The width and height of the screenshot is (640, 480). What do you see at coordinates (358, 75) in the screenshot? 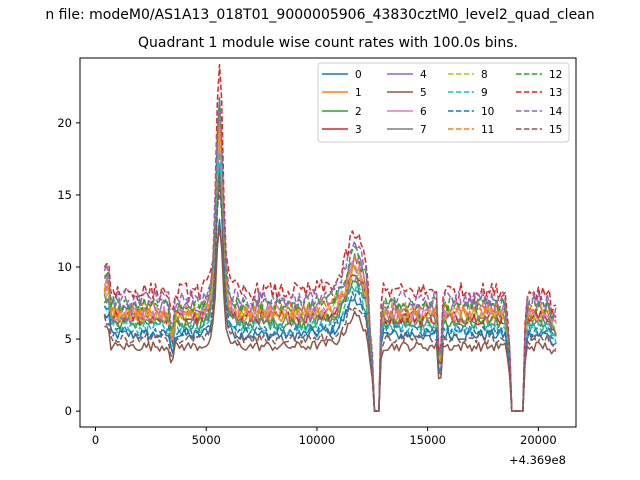
I see `legend-label-0: 0` at bounding box center [358, 75].